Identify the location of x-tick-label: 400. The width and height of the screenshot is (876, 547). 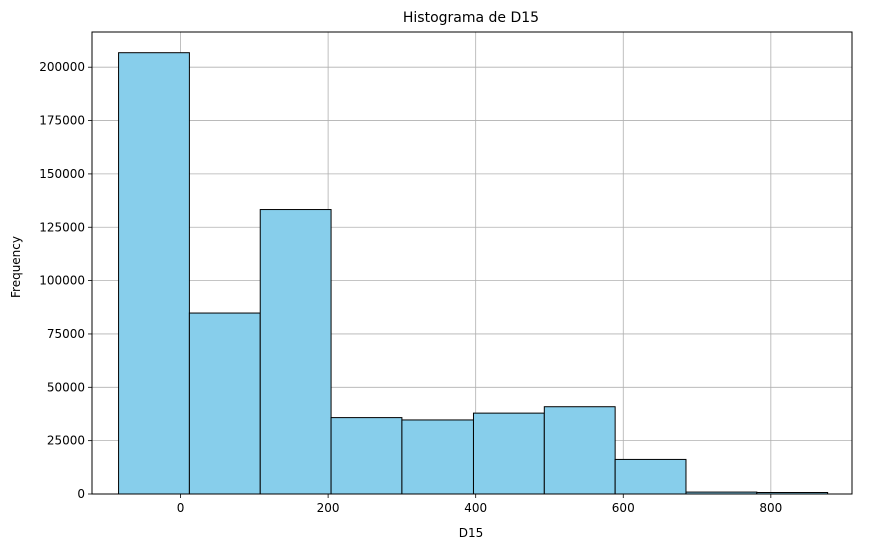
(475, 508).